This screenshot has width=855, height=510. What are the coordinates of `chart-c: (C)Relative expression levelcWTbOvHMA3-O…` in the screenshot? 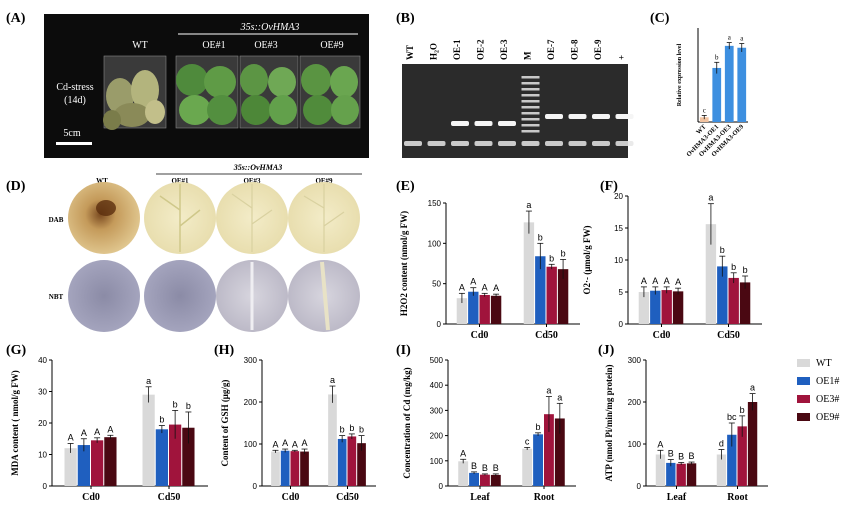 It's located at (699, 84).